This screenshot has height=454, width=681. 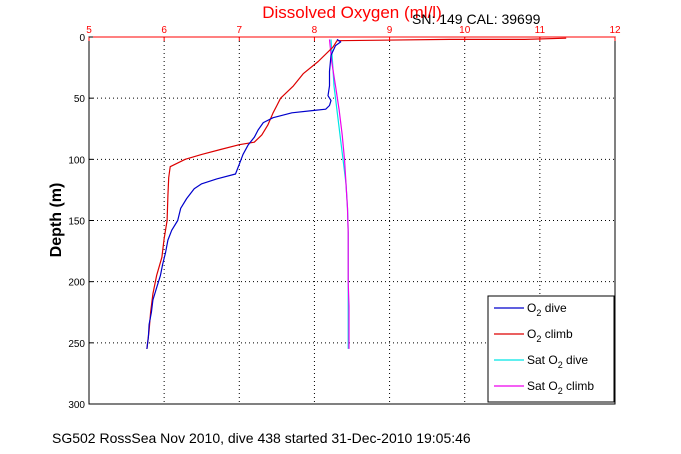 I want to click on legend: O2 dive O2 climb Sat O2 dive Sat O2 climb, so click(x=551, y=349).